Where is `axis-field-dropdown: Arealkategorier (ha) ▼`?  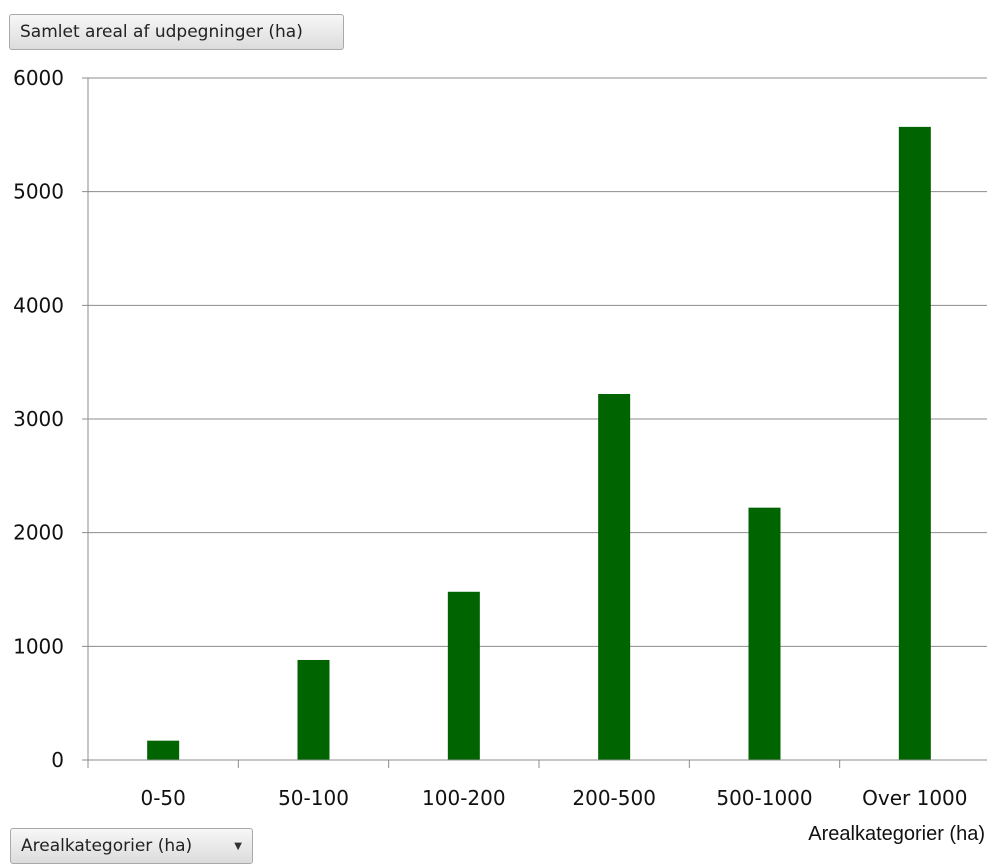
axis-field-dropdown: Arealkategorier (ha) ▼ is located at coordinates (131, 846).